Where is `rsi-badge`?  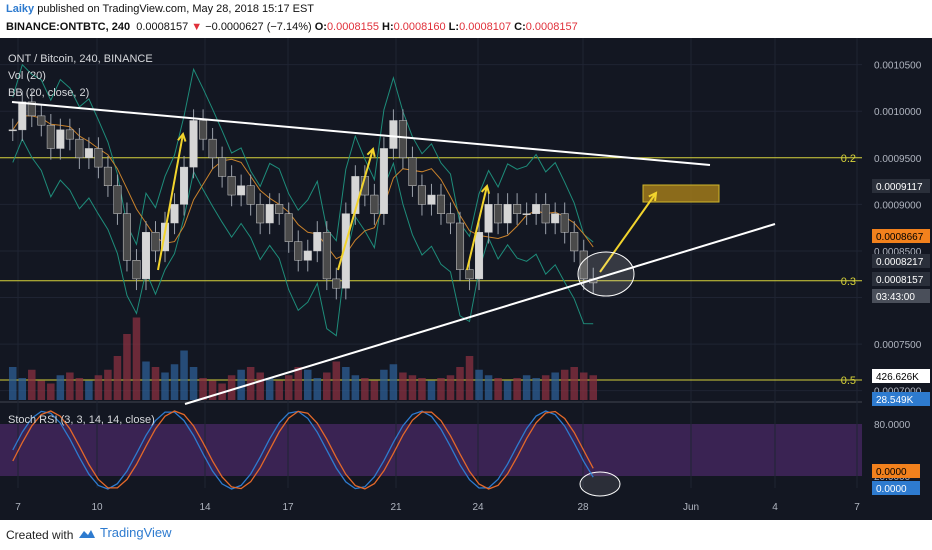
rsi-badge is located at coordinates (896, 471).